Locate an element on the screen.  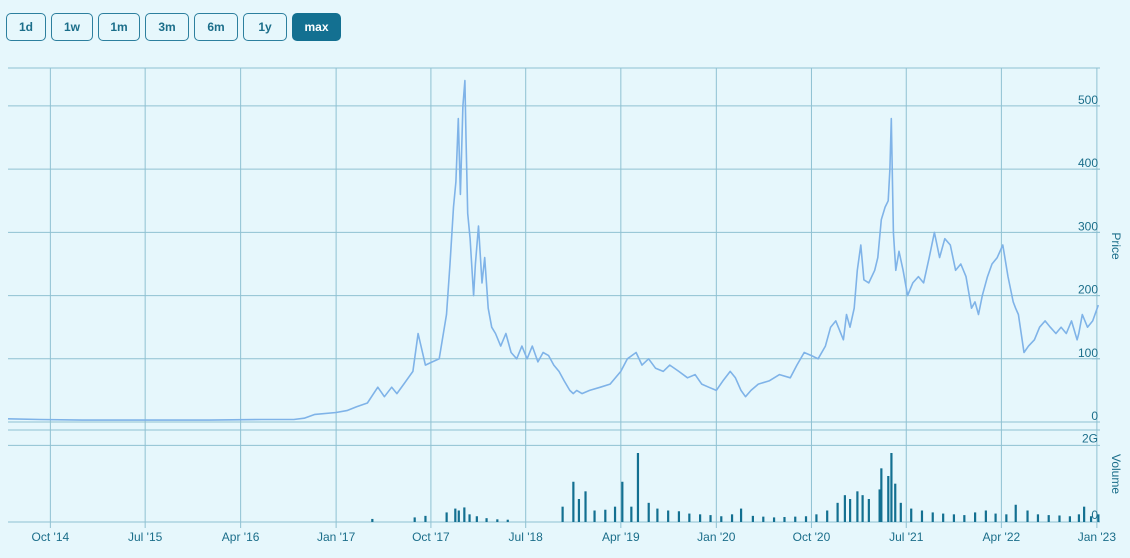
price-tick-label: 0 is located at coordinates (1094, 416).